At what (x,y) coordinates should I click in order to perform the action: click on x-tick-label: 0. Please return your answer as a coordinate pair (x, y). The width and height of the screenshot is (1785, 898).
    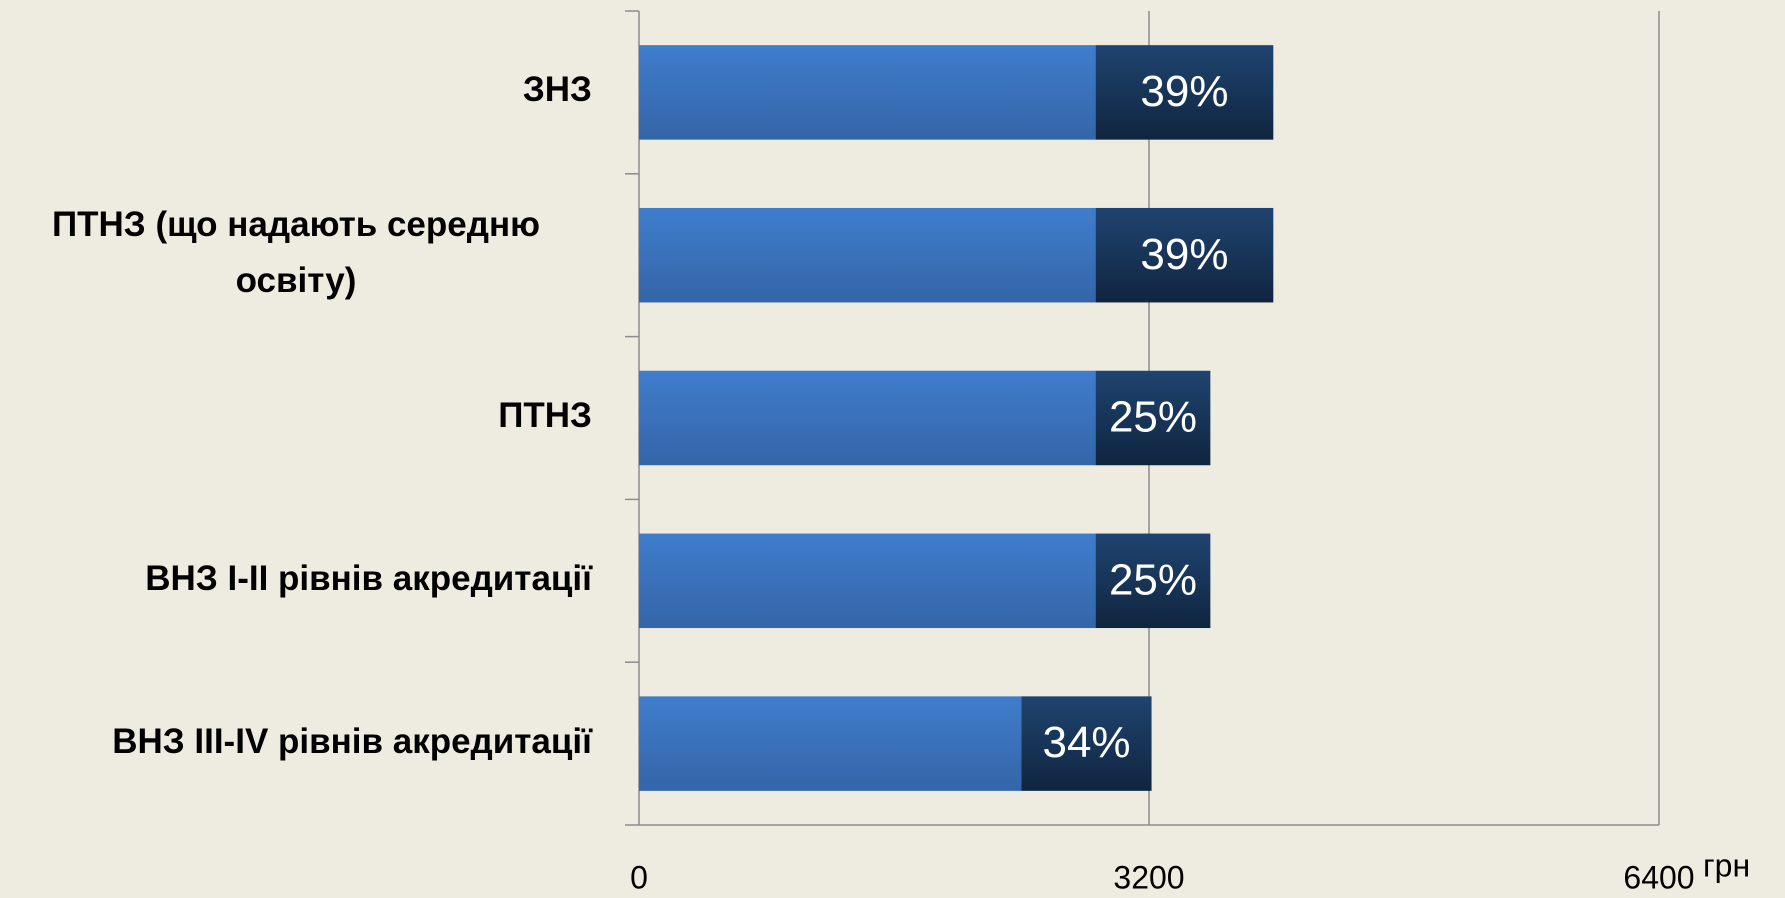
    Looking at the image, I should click on (639, 877).